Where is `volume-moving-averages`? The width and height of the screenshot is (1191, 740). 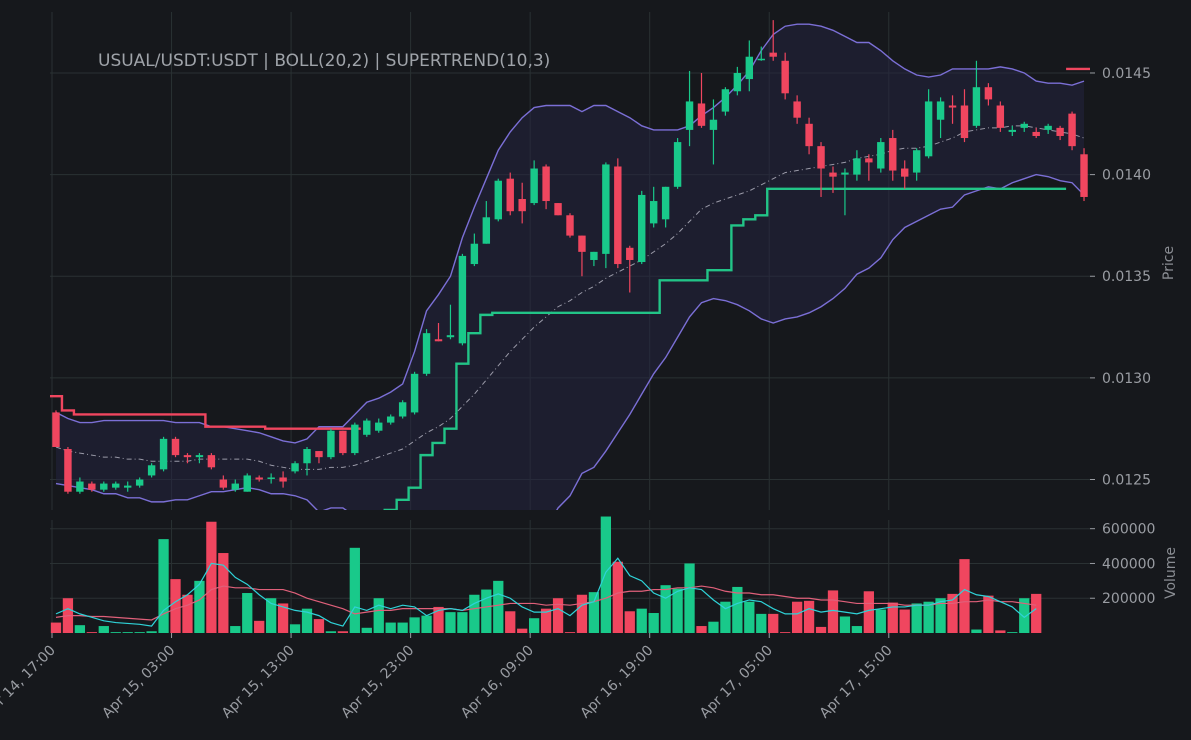
volume-moving-averages is located at coordinates (546, 592).